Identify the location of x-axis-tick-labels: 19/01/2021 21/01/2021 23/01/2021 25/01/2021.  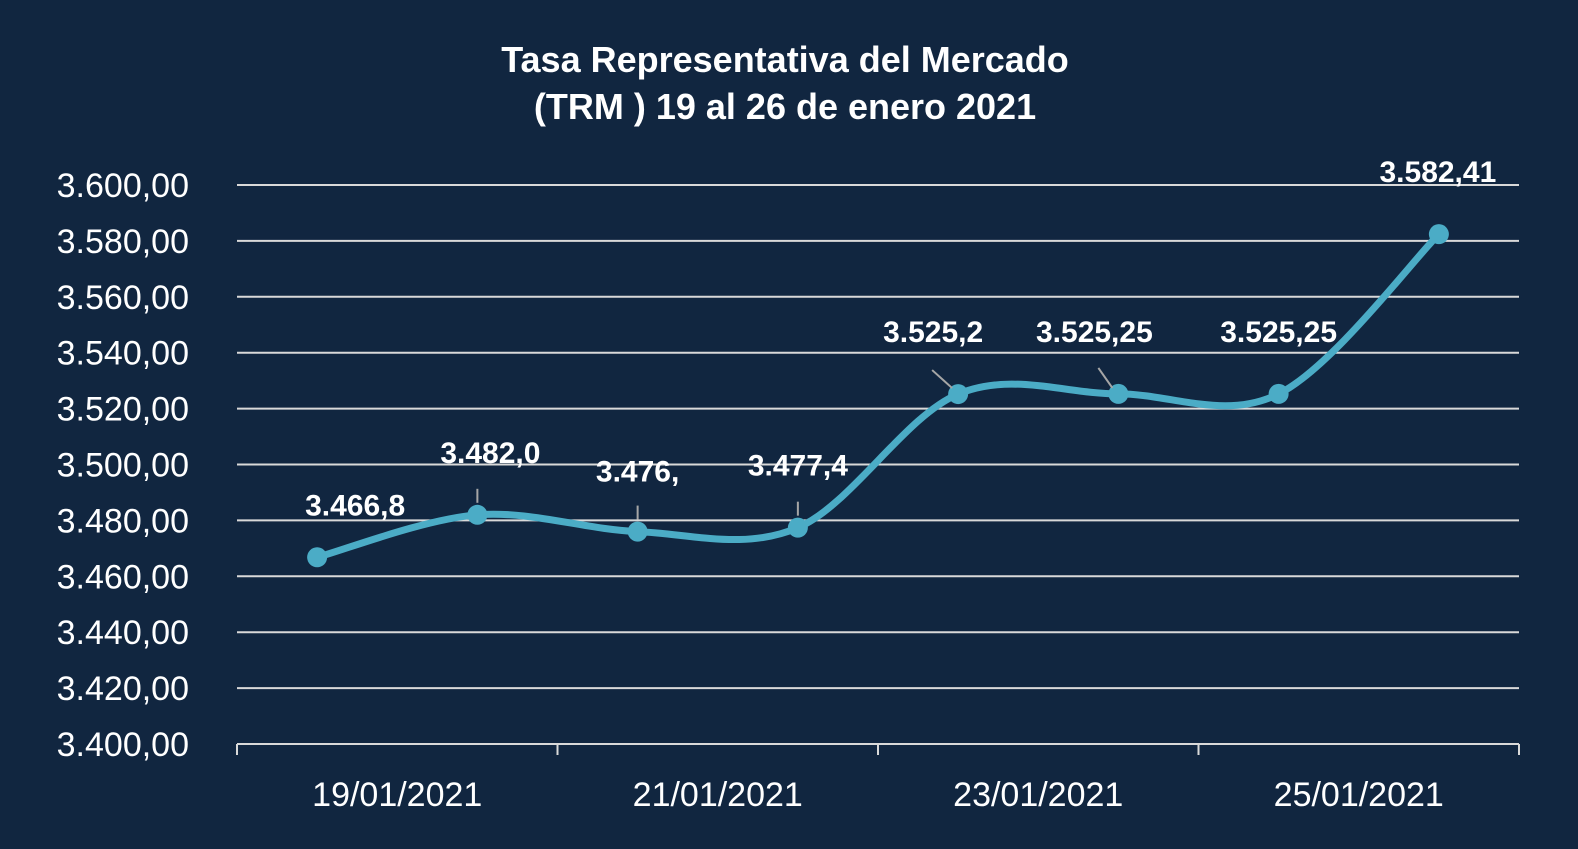
(878, 795).